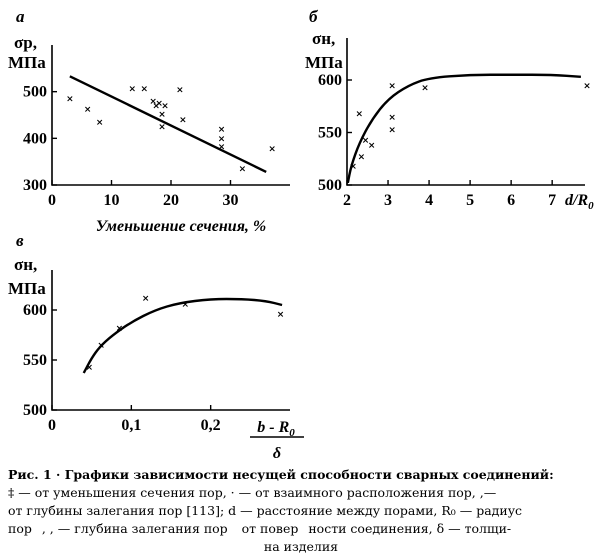  I want to click on panel-letter: а, so click(20, 16).